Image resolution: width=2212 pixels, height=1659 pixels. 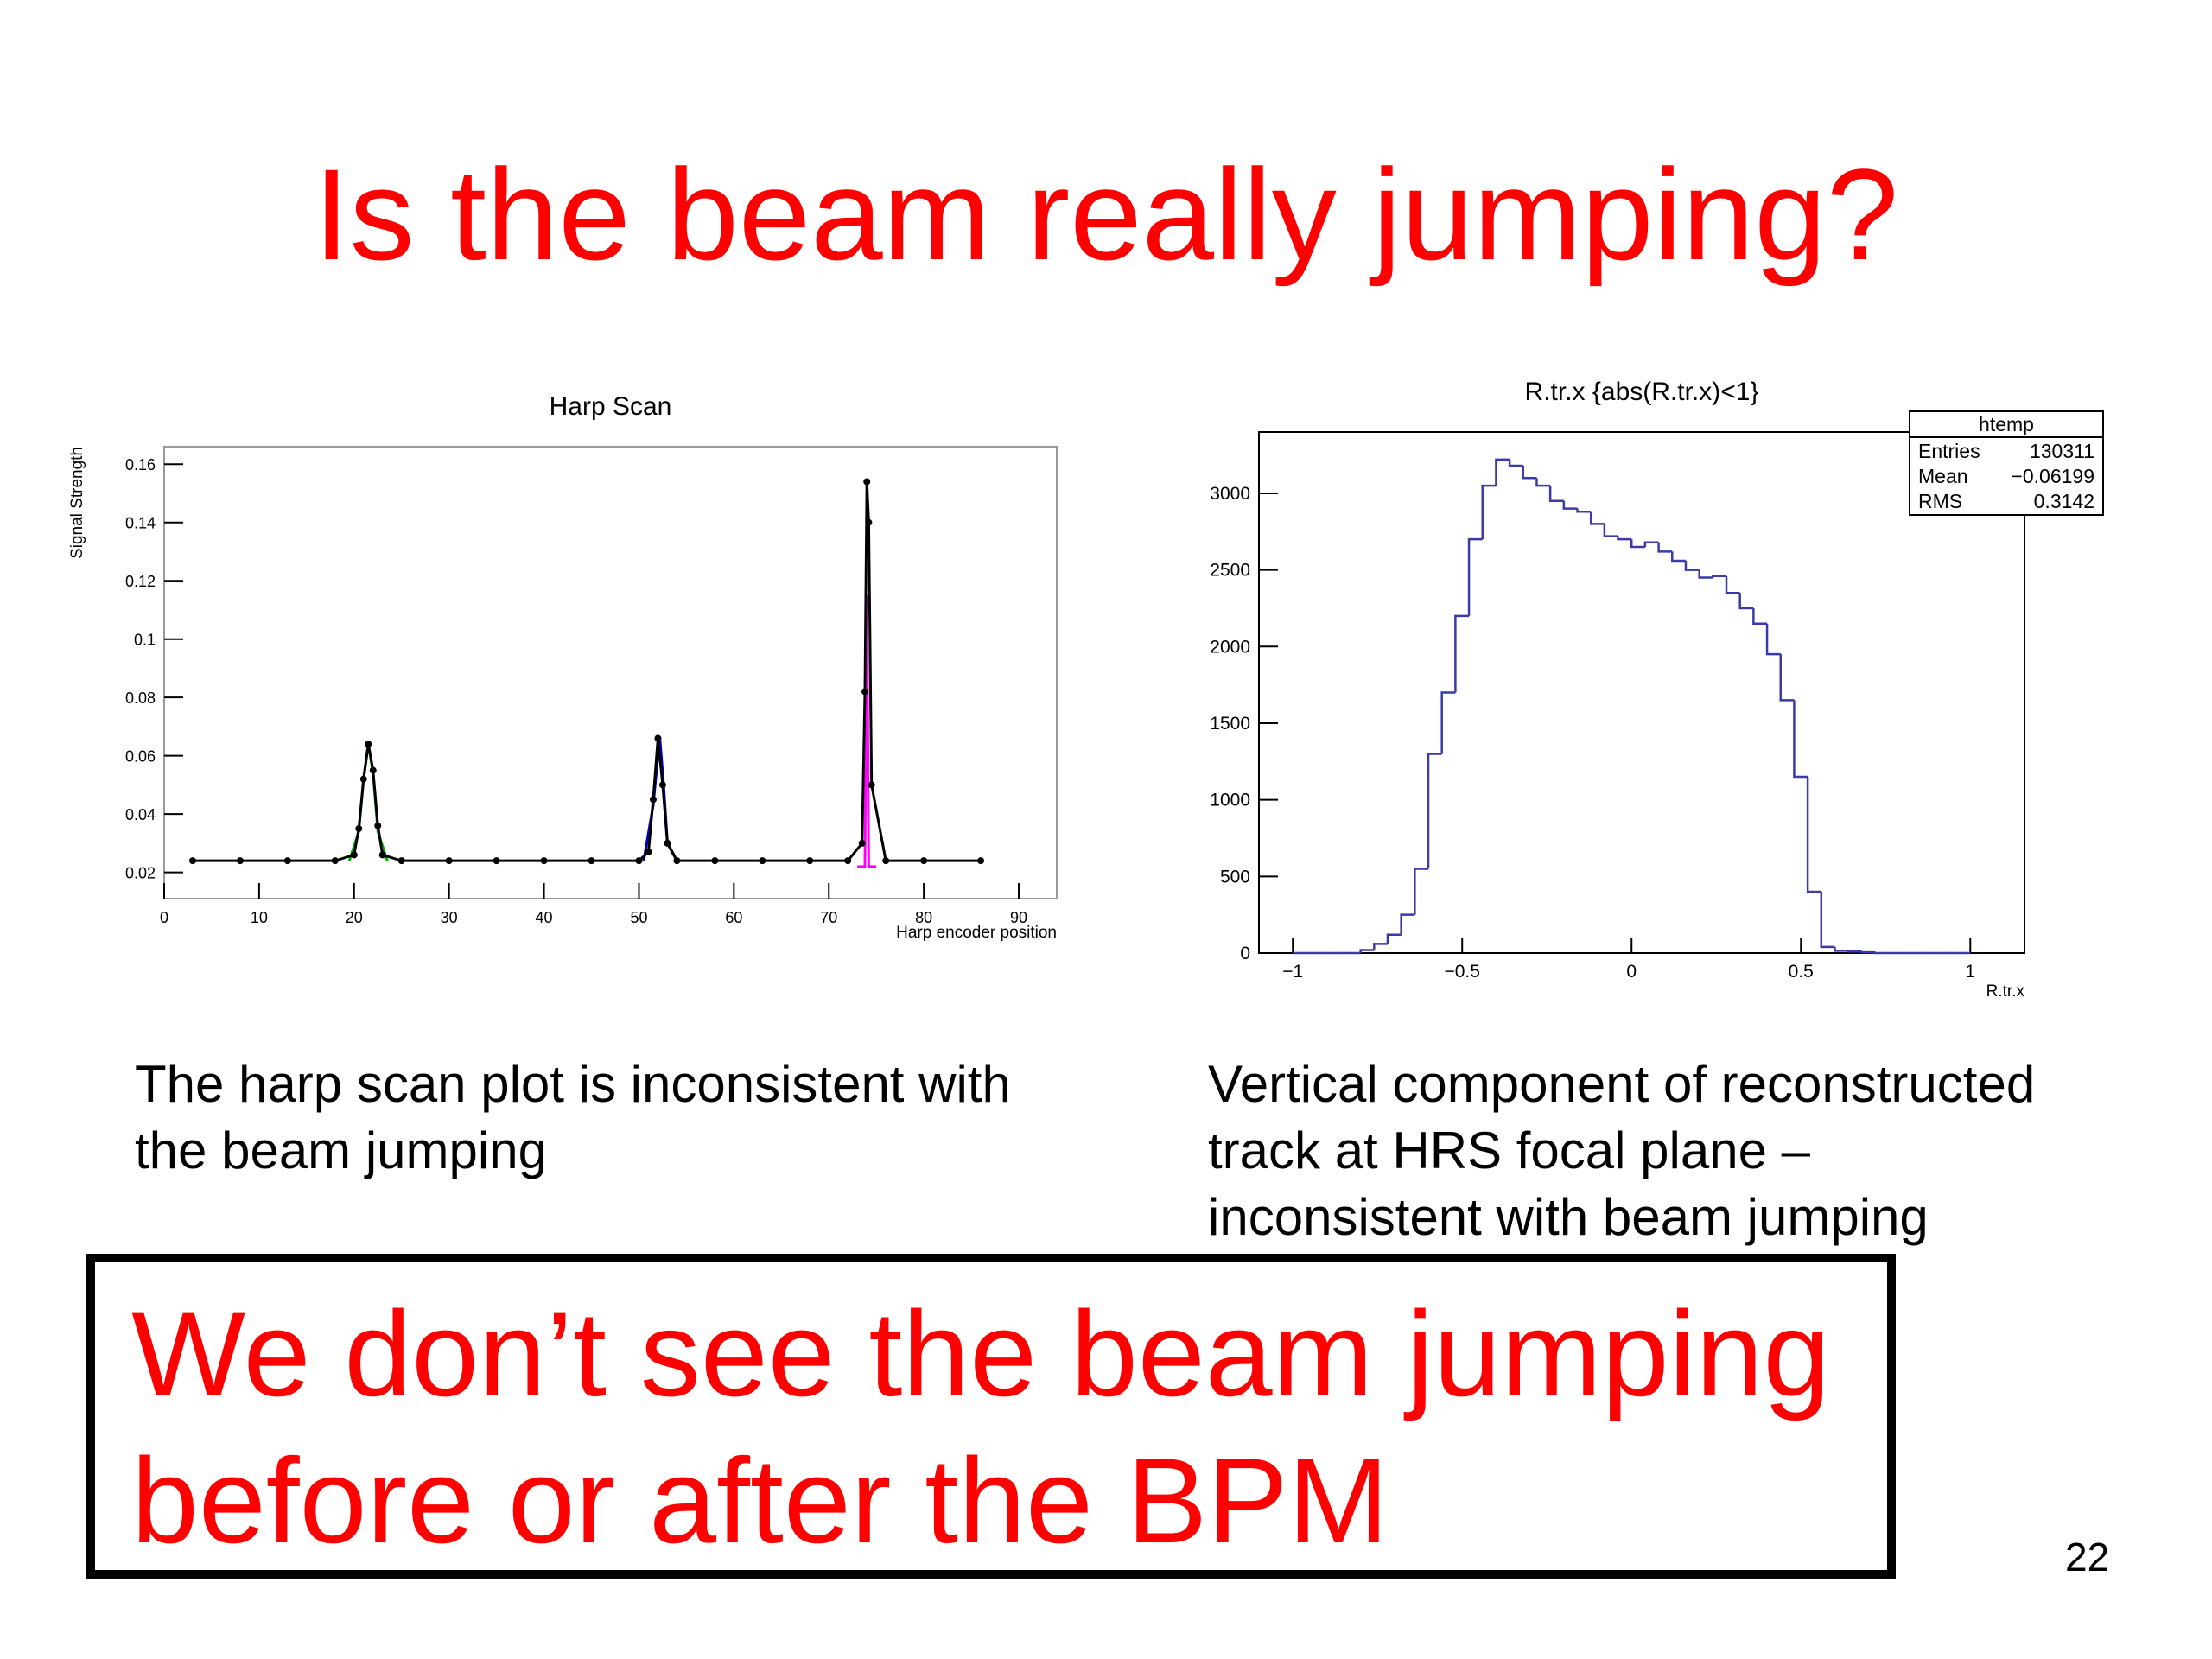 I want to click on chart-title: Harp Scan, so click(x=611, y=406).